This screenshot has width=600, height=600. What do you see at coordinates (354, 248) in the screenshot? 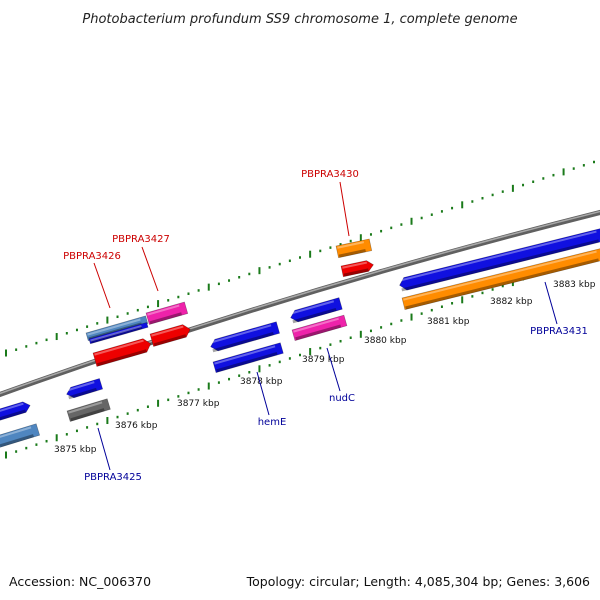
I see `gene-PBPRA3430` at bounding box center [354, 248].